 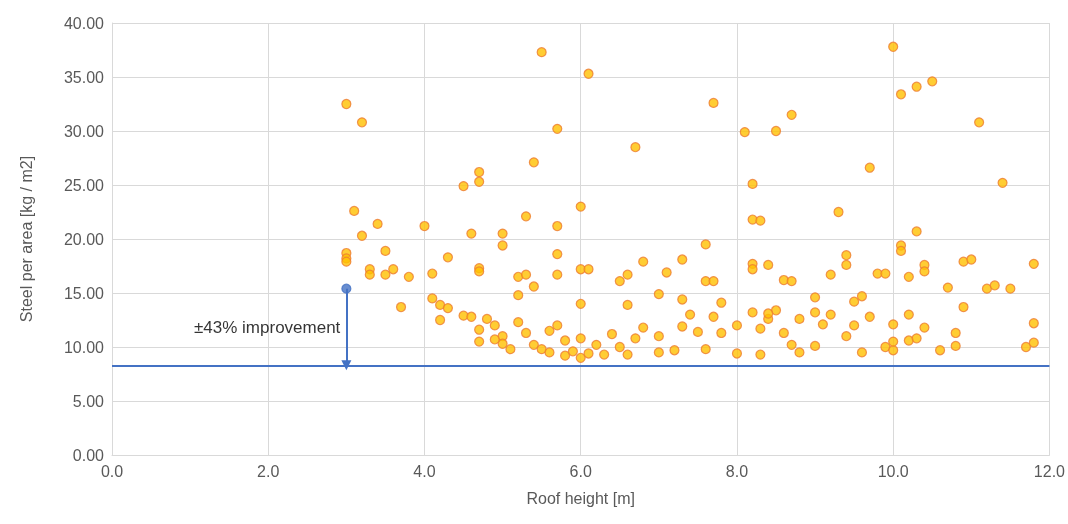 What do you see at coordinates (84, 293) in the screenshot?
I see `y-tick-label: 15.00` at bounding box center [84, 293].